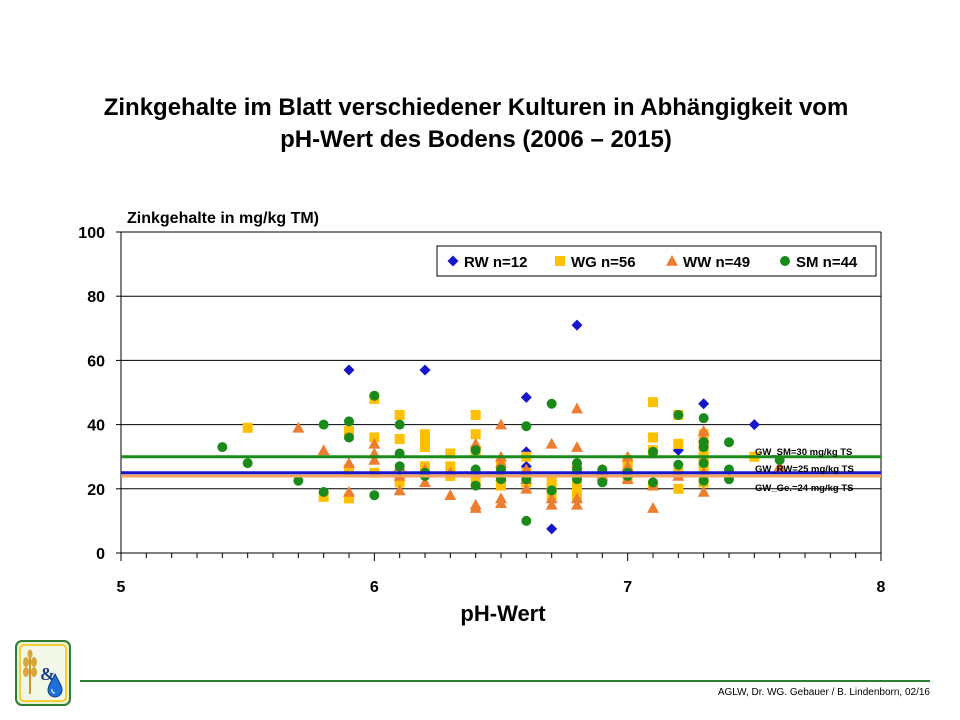  I want to click on legend: RW n=12 WG n=56 WW n=49 SM n=44, so click(656, 261).